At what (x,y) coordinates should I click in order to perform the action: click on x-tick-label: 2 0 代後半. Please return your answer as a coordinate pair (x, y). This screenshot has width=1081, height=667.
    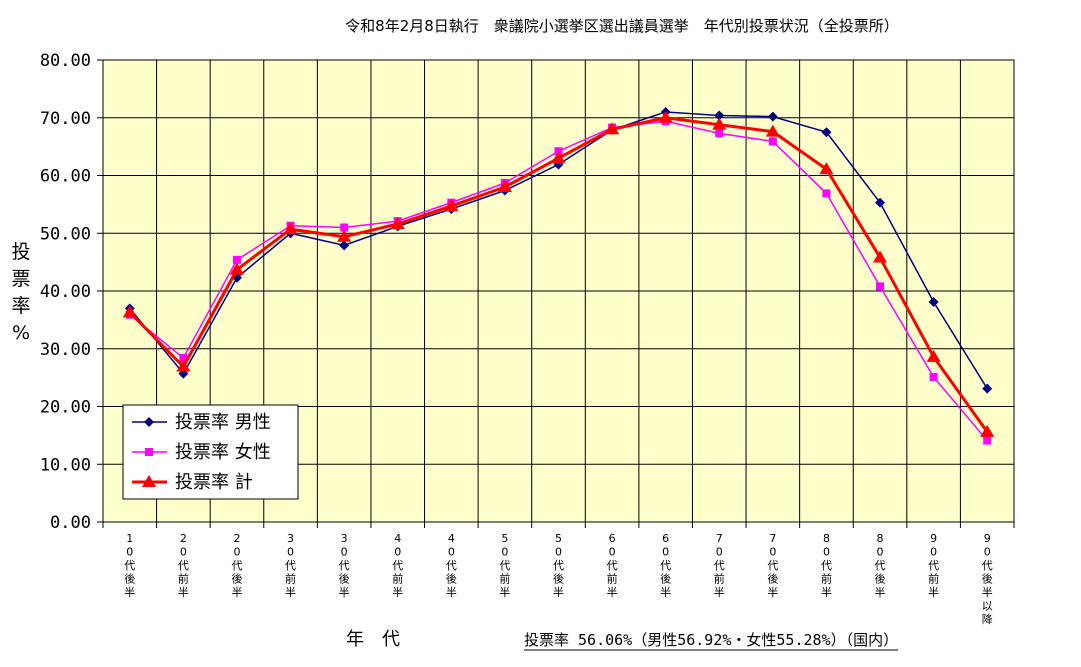
    Looking at the image, I should click on (236, 565).